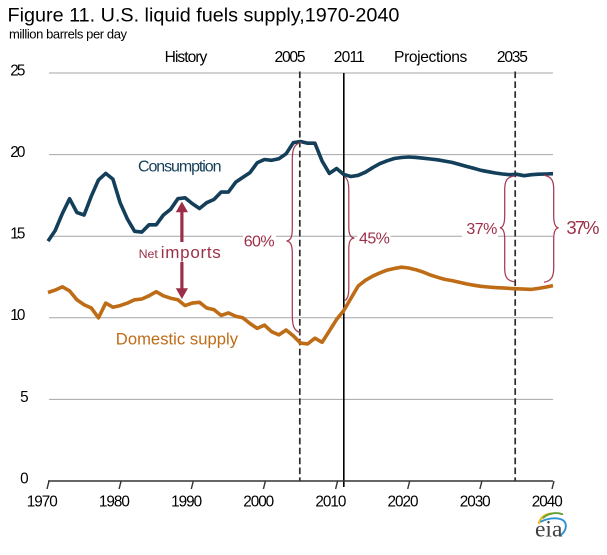 This screenshot has height=555, width=607. I want to click on svg-text: 60%, so click(259, 241).